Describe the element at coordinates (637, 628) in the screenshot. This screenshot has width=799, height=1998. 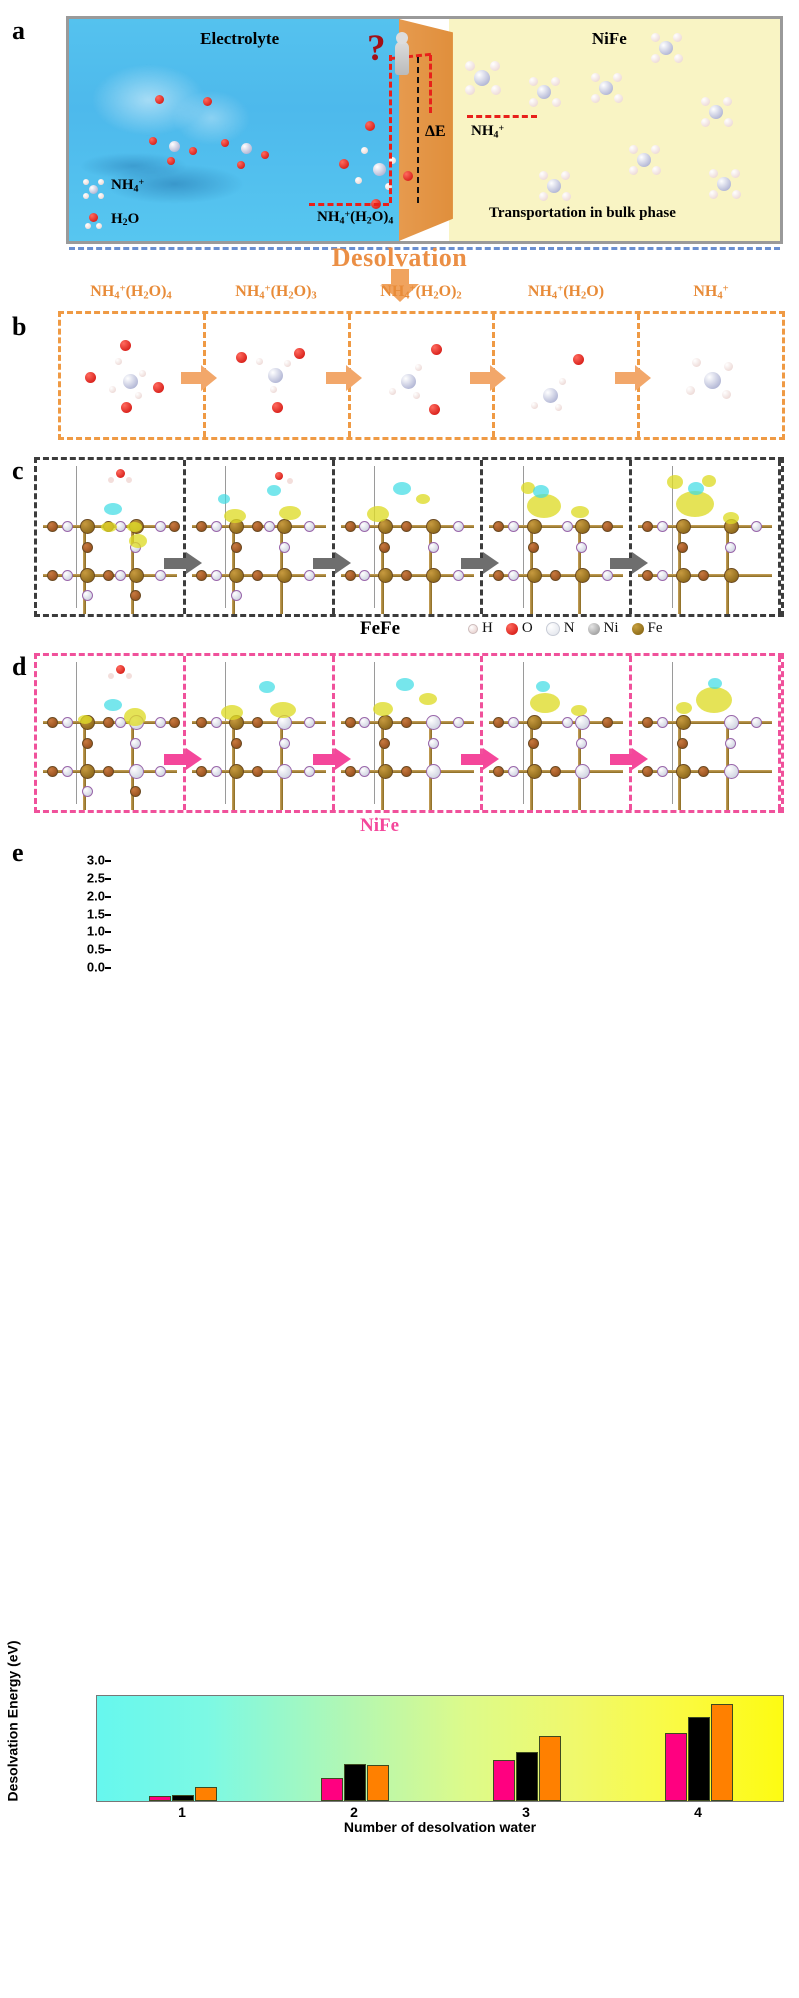
I see `fe-atom-dot` at that location.